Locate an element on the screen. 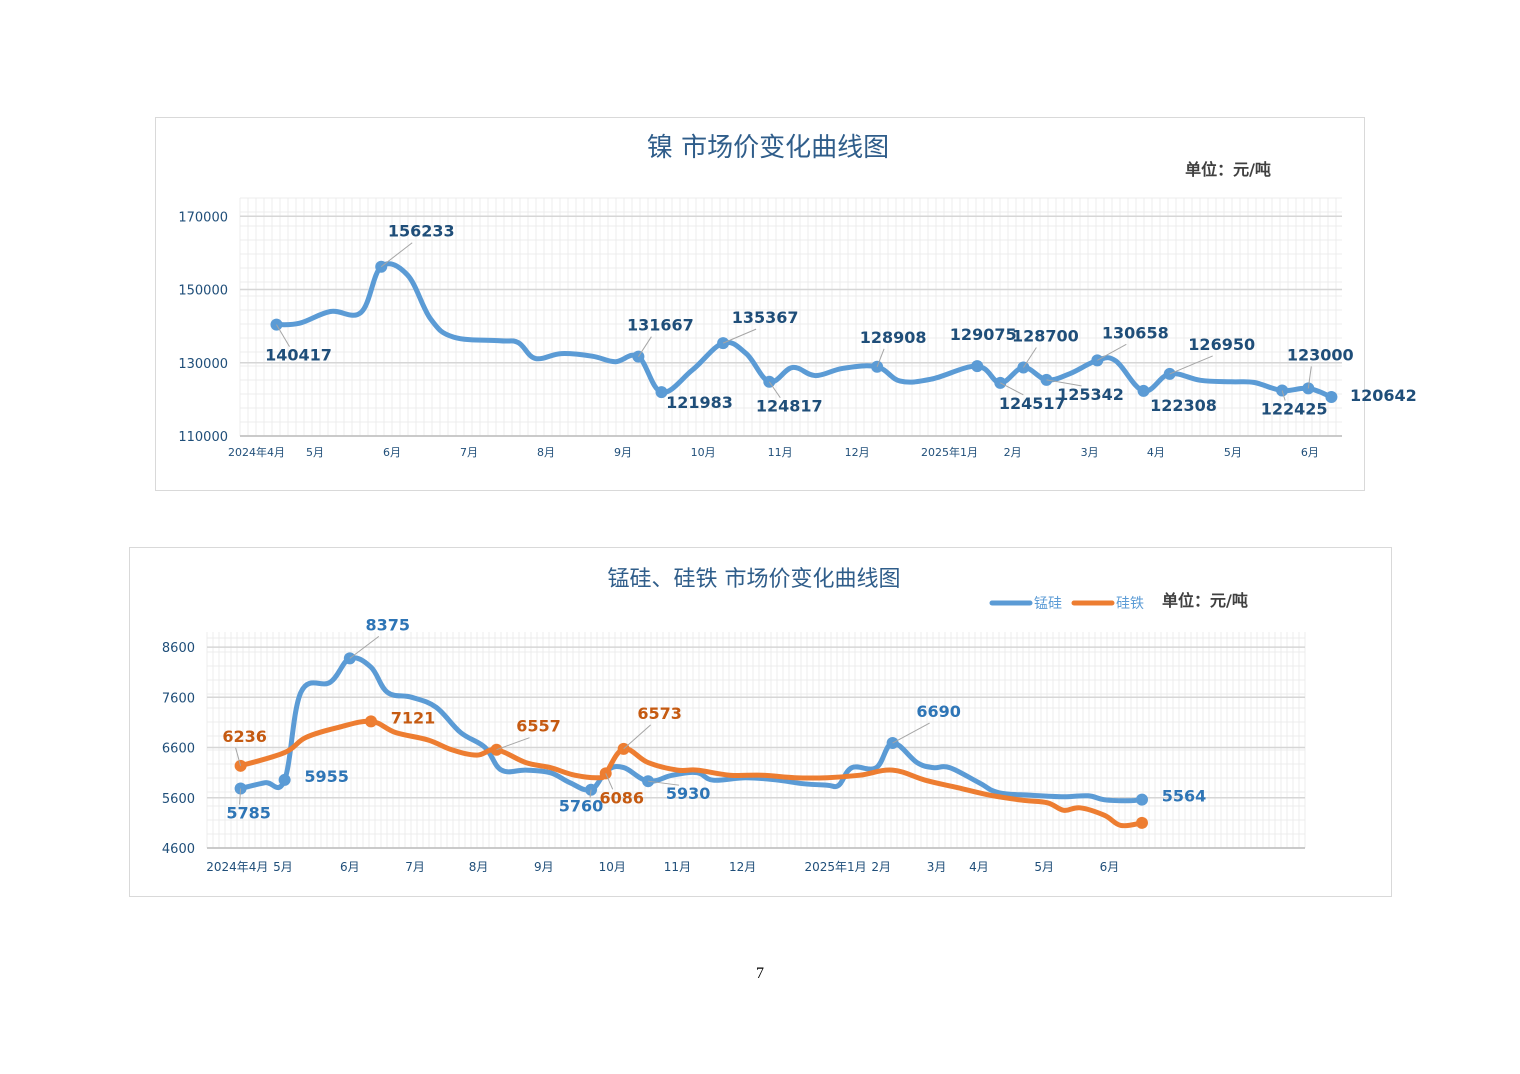 Image resolution: width=1520 pixels, height=1074 pixels. grid is located at coordinates (756, 740).